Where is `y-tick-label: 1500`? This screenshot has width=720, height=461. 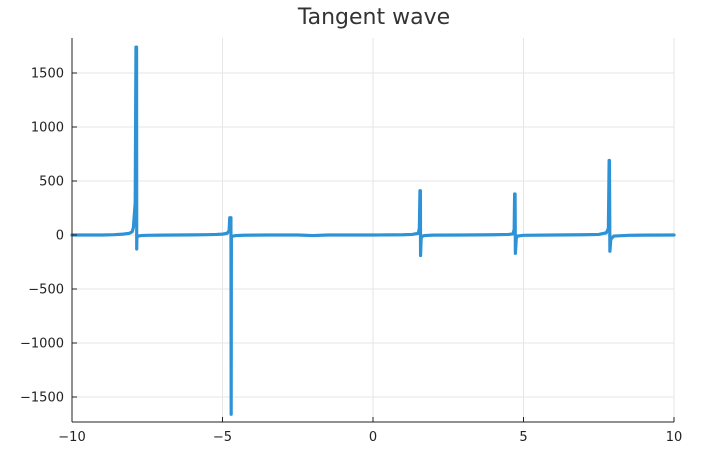 y-tick-label: 1500 is located at coordinates (47, 74).